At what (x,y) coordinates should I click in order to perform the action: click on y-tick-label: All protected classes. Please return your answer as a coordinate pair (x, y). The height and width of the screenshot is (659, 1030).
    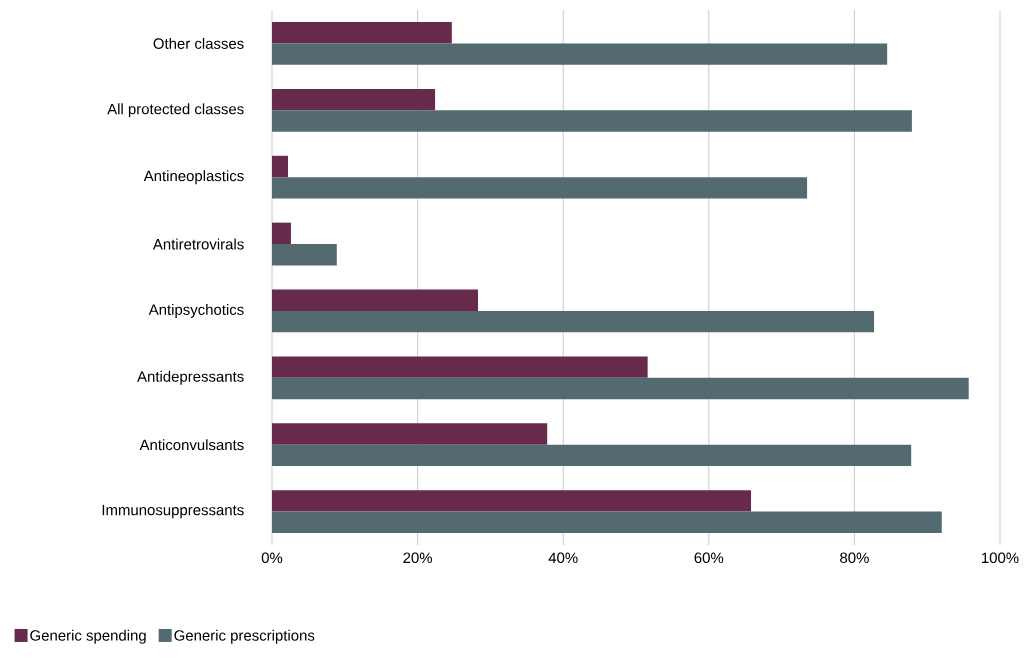
    Looking at the image, I should click on (175, 110).